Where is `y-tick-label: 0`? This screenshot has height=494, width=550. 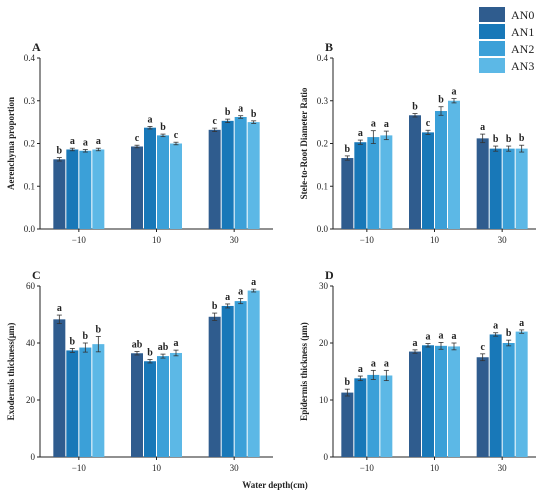 y-tick-label: 0 is located at coordinates (33, 457).